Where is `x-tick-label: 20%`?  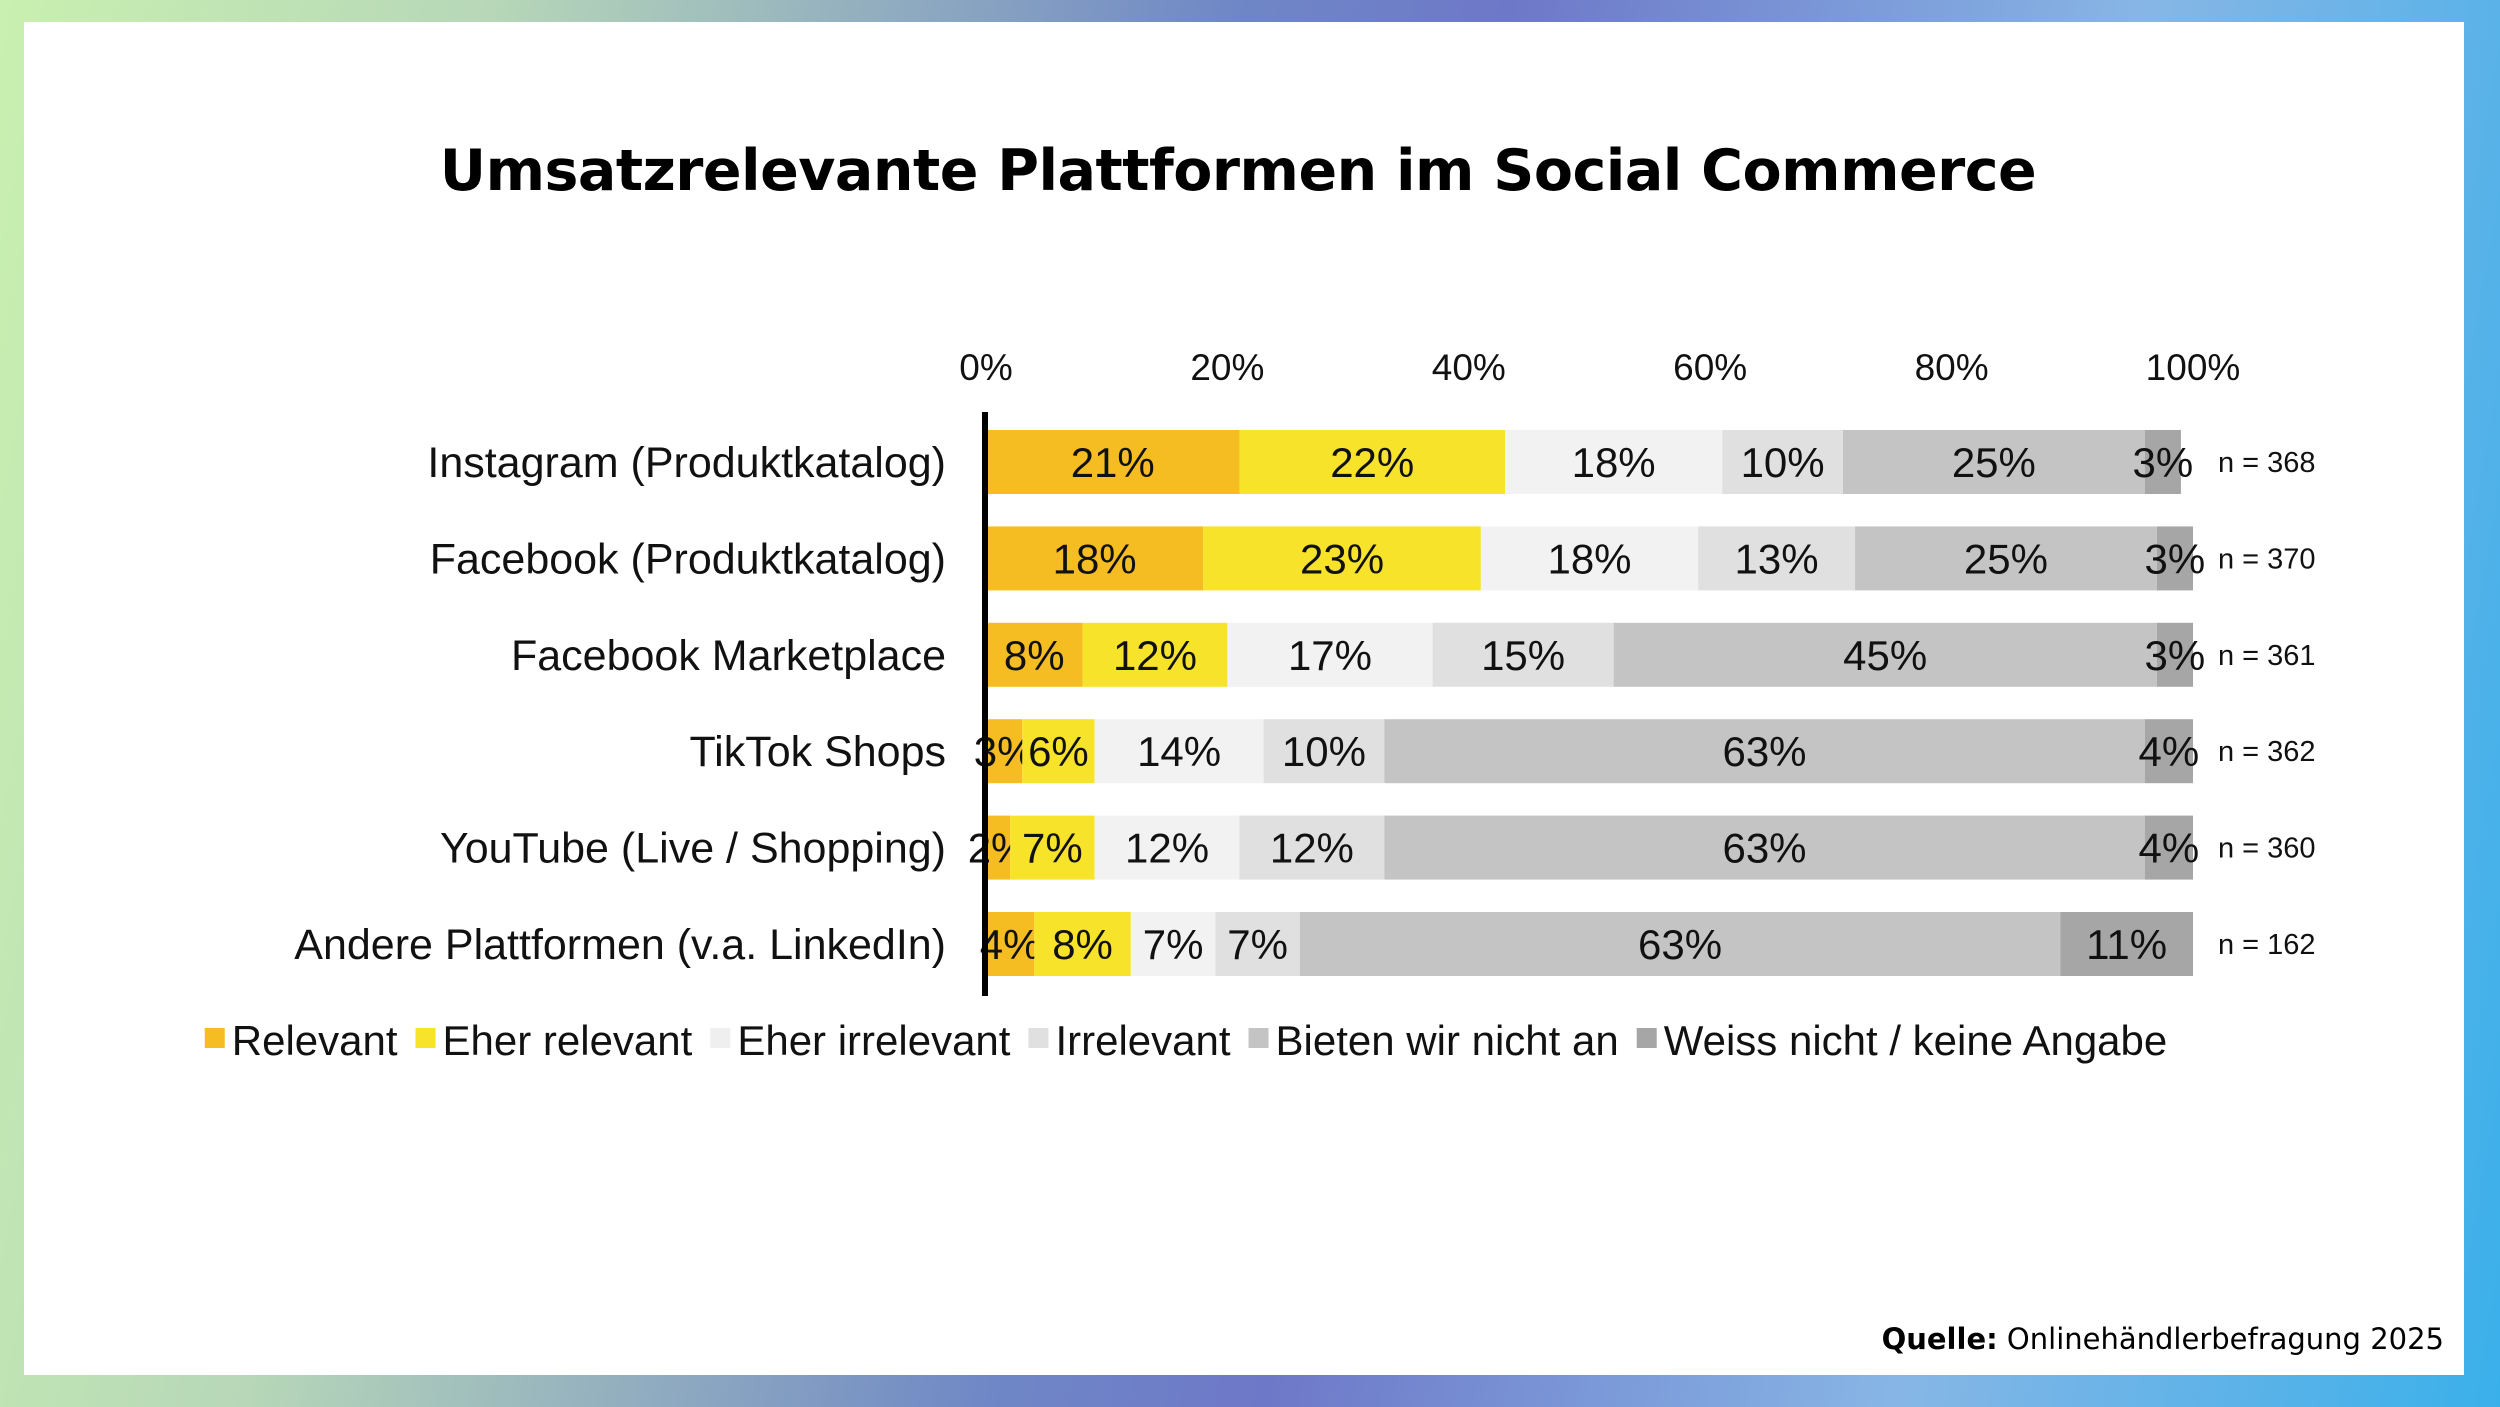
x-tick-label: 20% is located at coordinates (1227, 367).